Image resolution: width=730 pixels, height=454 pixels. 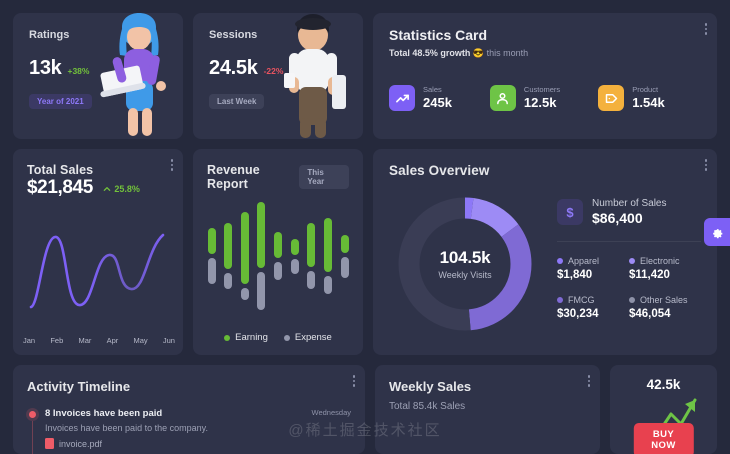 I want to click on breakdown-apparel-dot, so click(x=560, y=261).